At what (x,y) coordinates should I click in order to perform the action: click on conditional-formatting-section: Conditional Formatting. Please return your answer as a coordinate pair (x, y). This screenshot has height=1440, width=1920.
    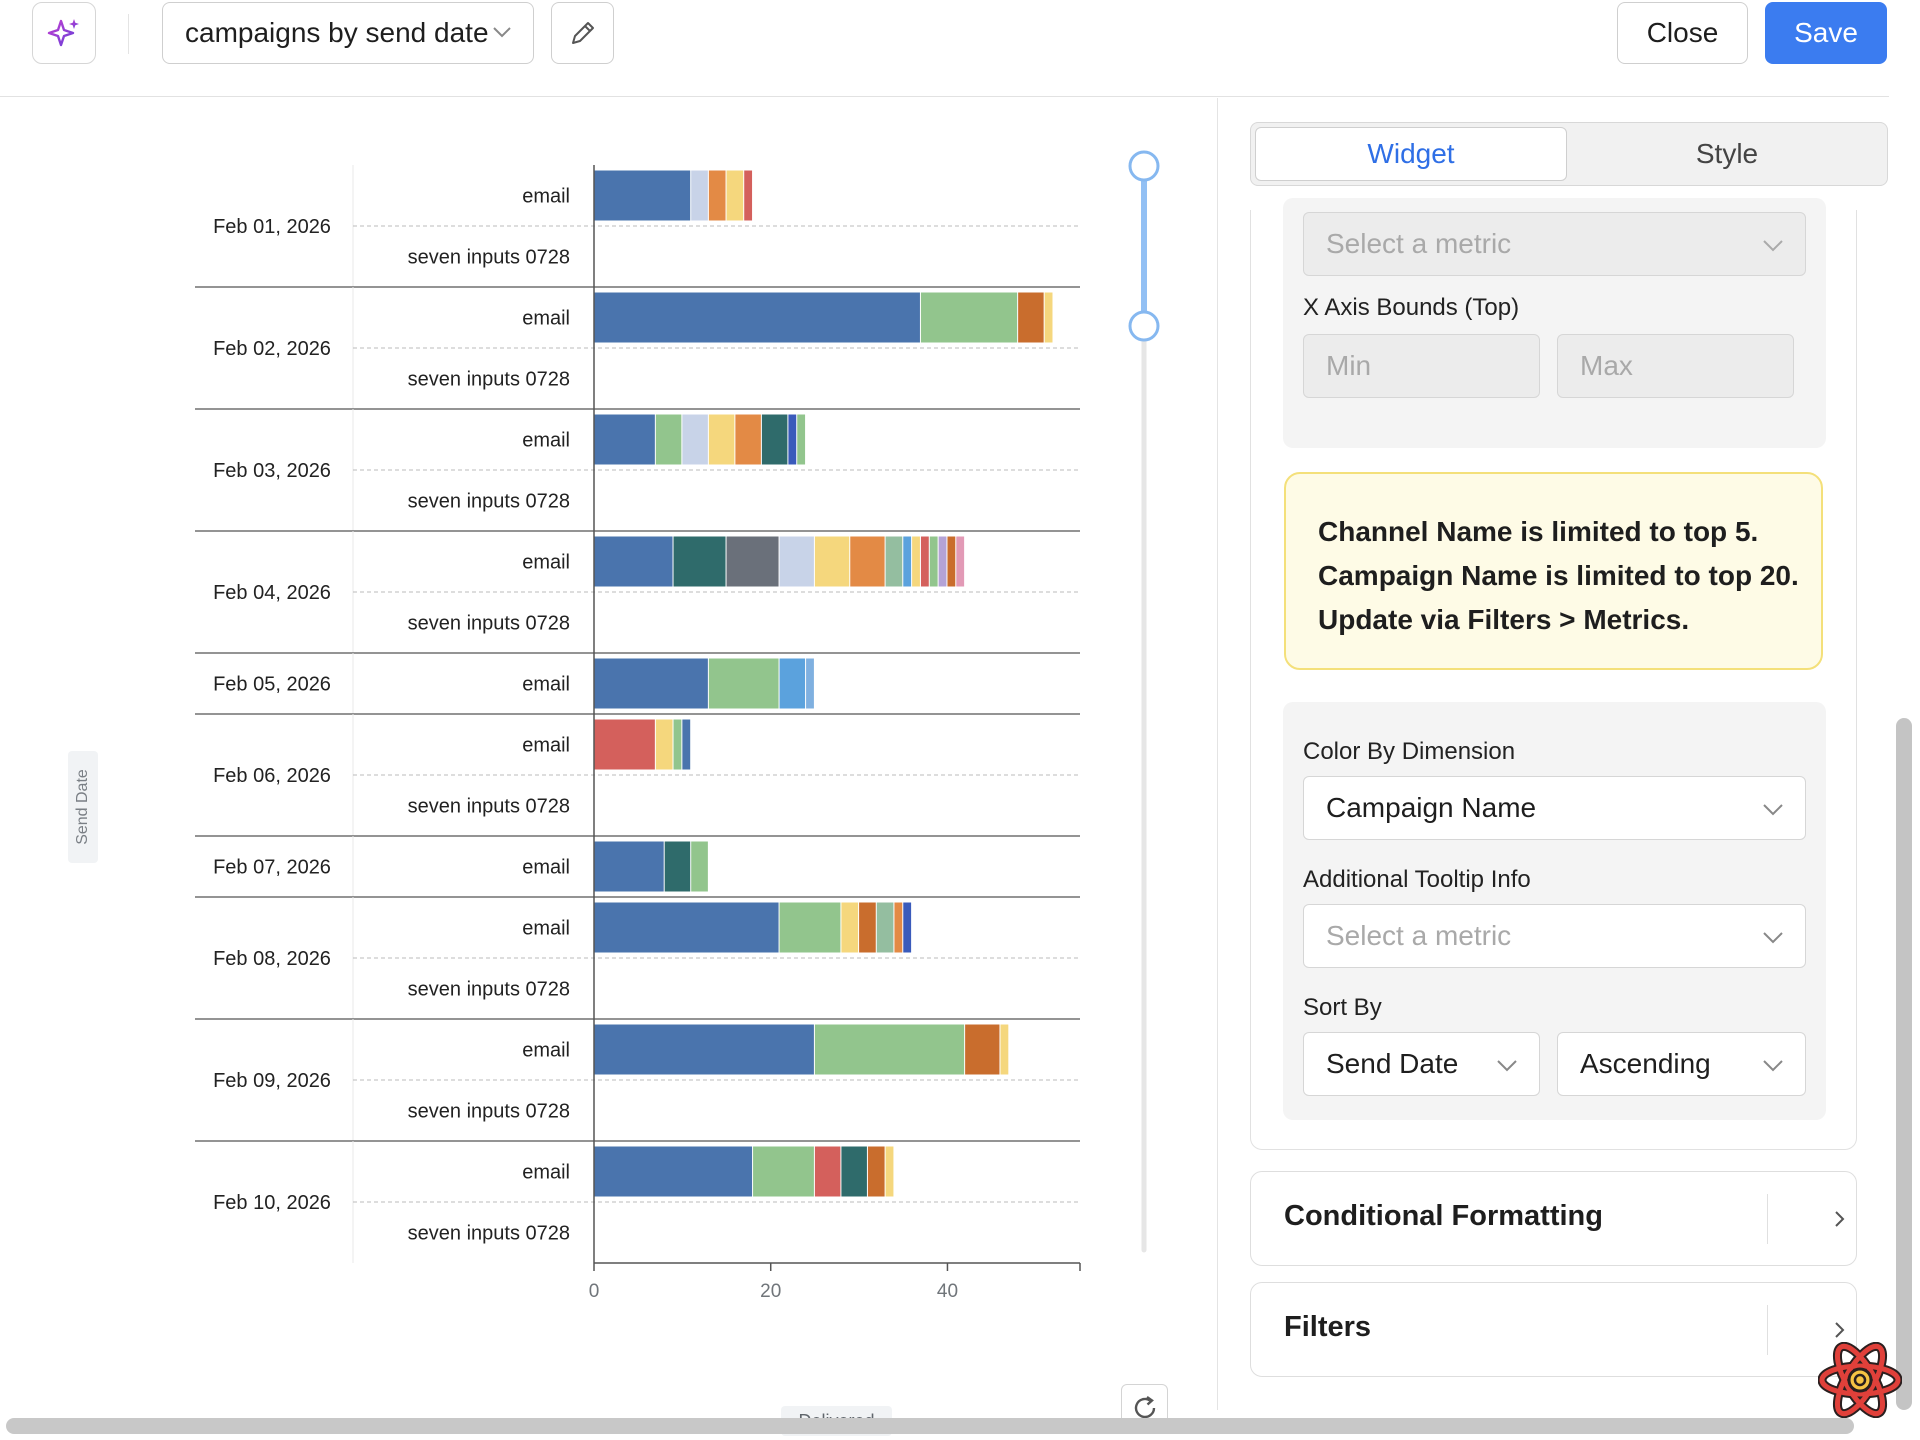
    Looking at the image, I should click on (1553, 1218).